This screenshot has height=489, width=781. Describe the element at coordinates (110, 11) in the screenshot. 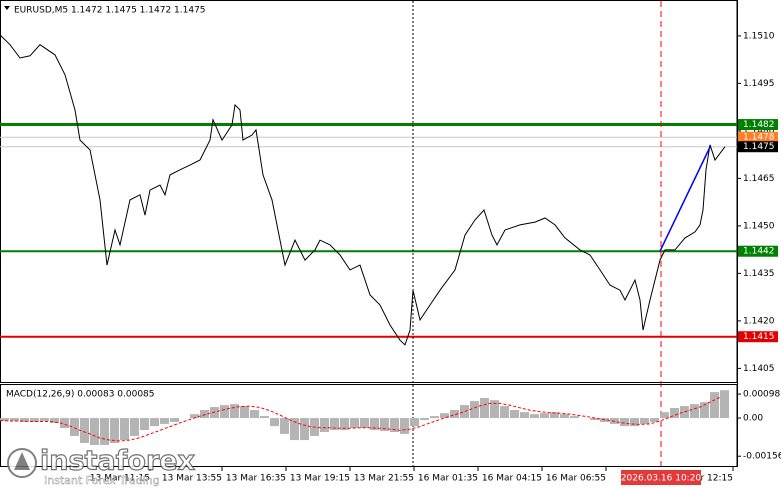

I see `panel-title: EURUSD,M5 1.1472 1.1475 1.1472 1.1475` at that location.